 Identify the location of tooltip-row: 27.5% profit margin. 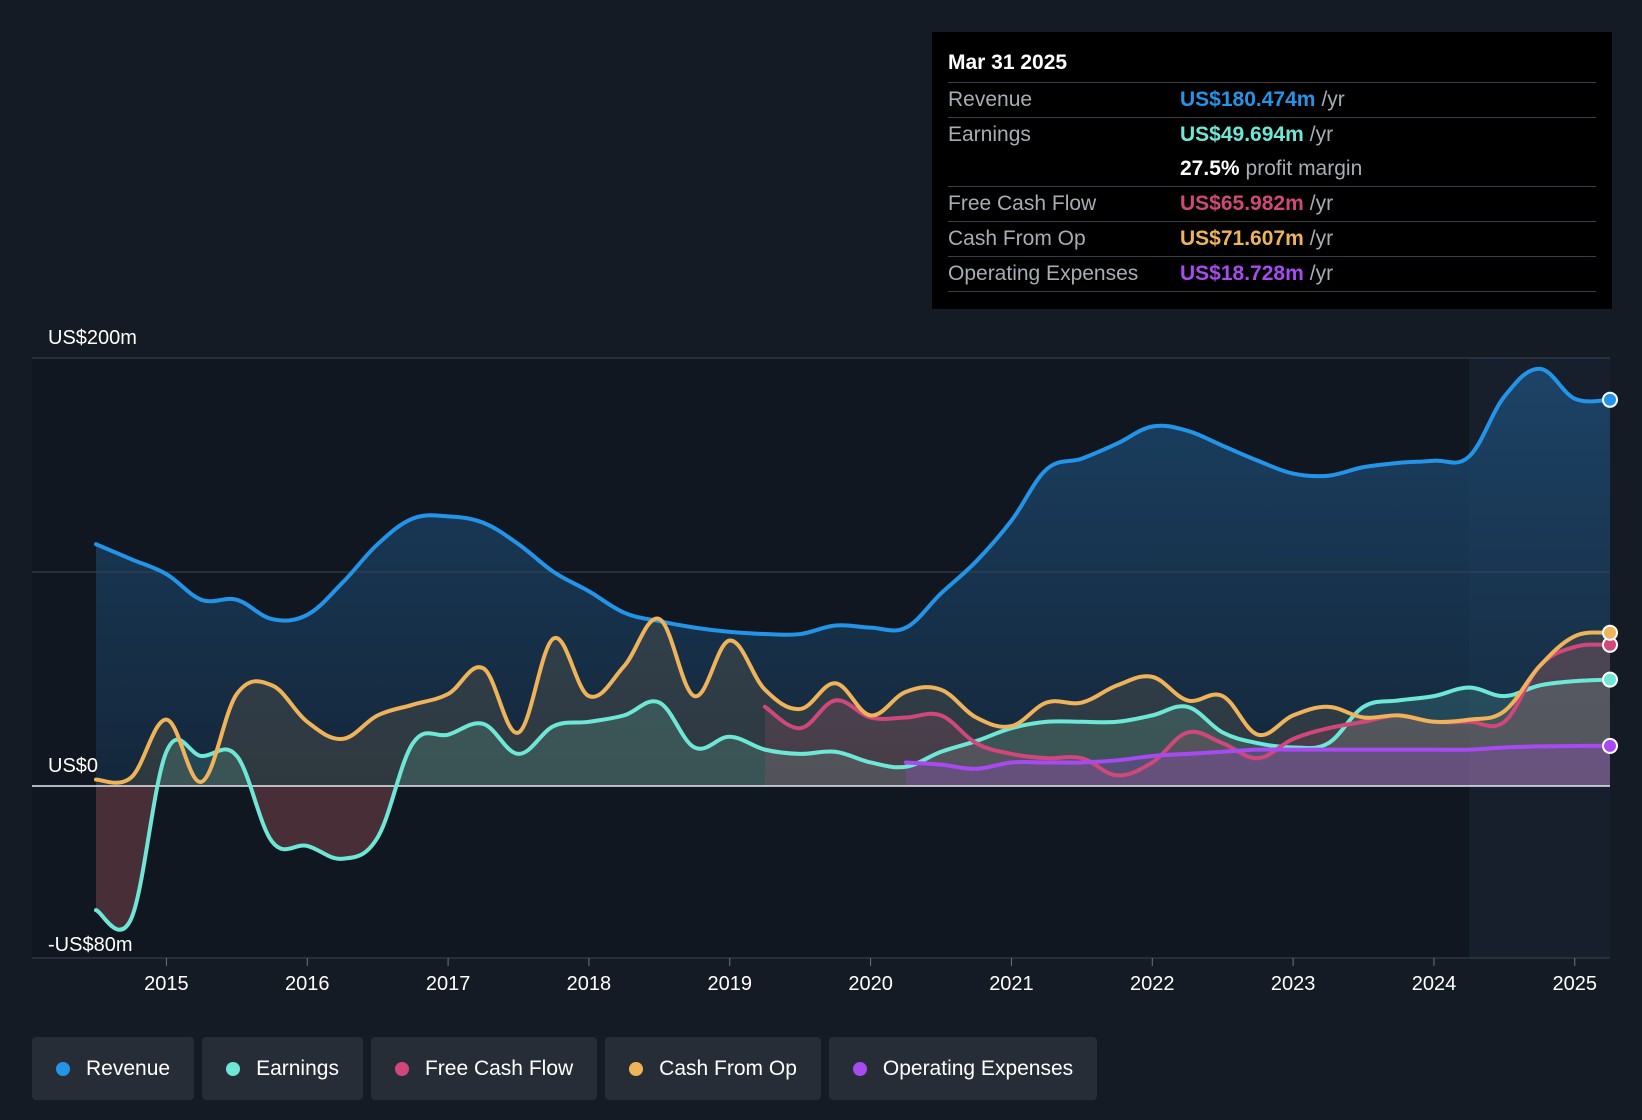
(1272, 169).